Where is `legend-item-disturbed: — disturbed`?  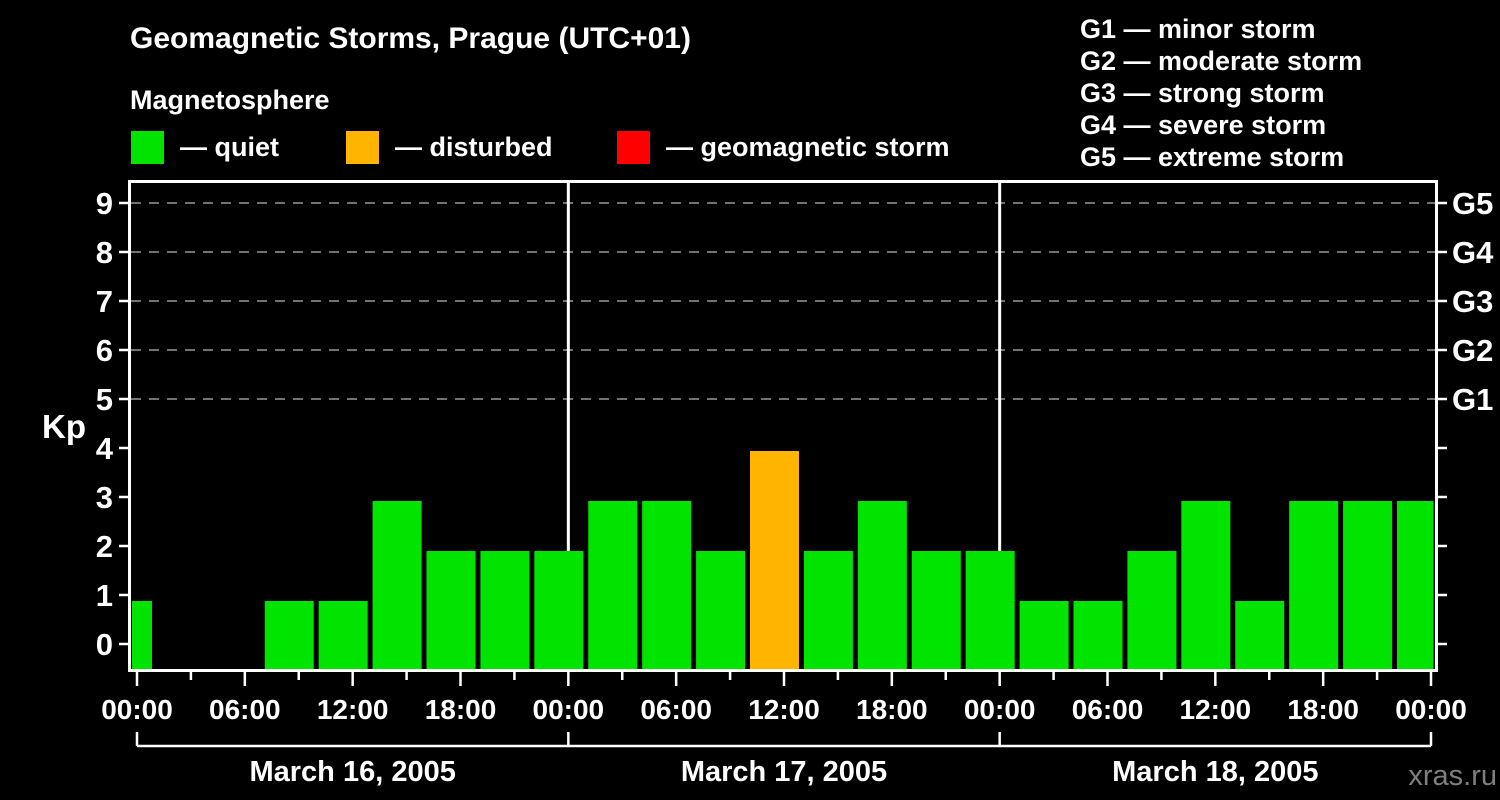
legend-item-disturbed: — disturbed is located at coordinates (449, 147).